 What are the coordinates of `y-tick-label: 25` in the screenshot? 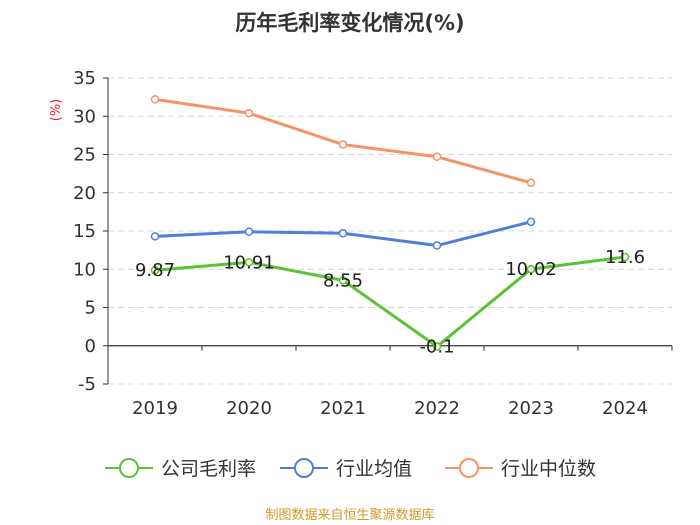 It's located at (84, 155).